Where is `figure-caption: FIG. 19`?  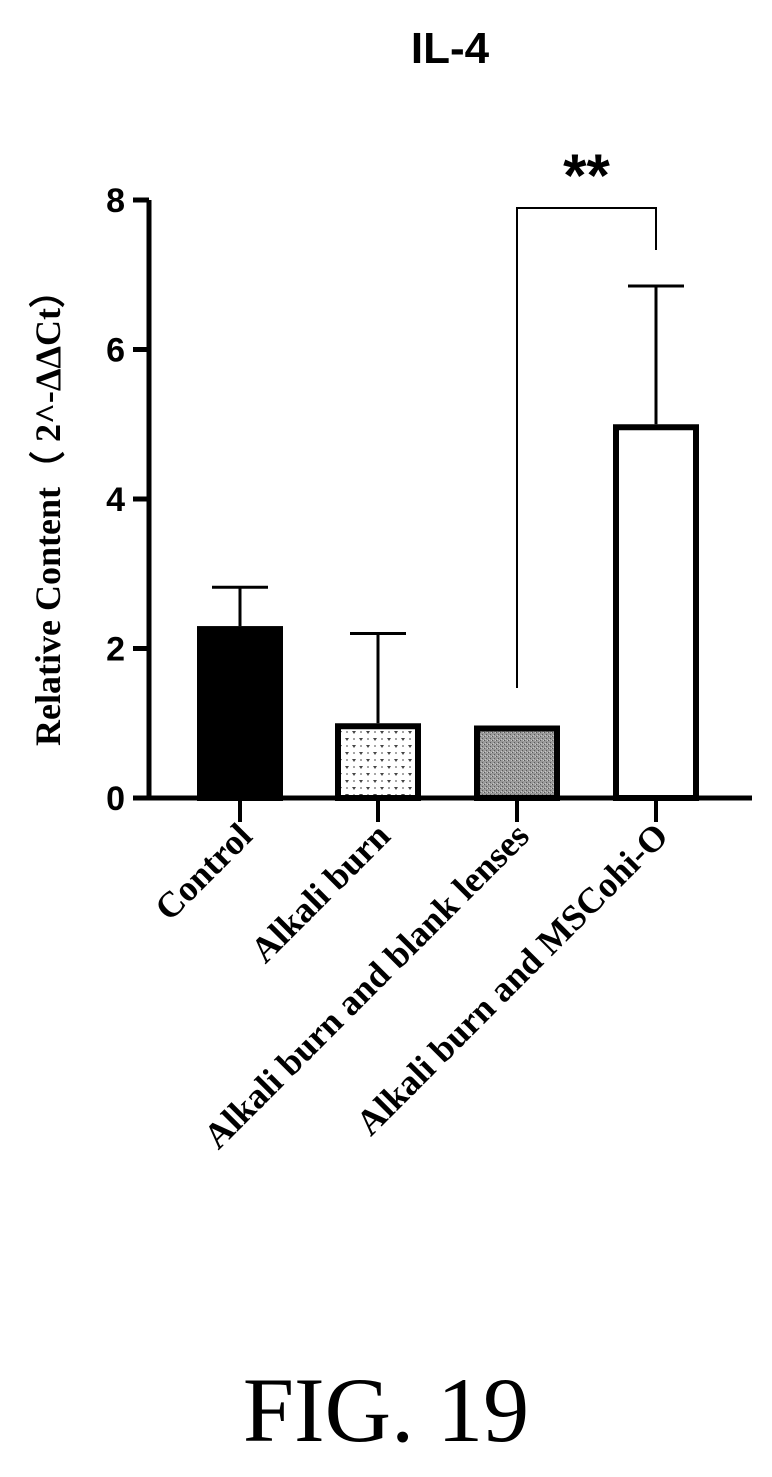
figure-caption: FIG. 19 is located at coordinates (386, 1410).